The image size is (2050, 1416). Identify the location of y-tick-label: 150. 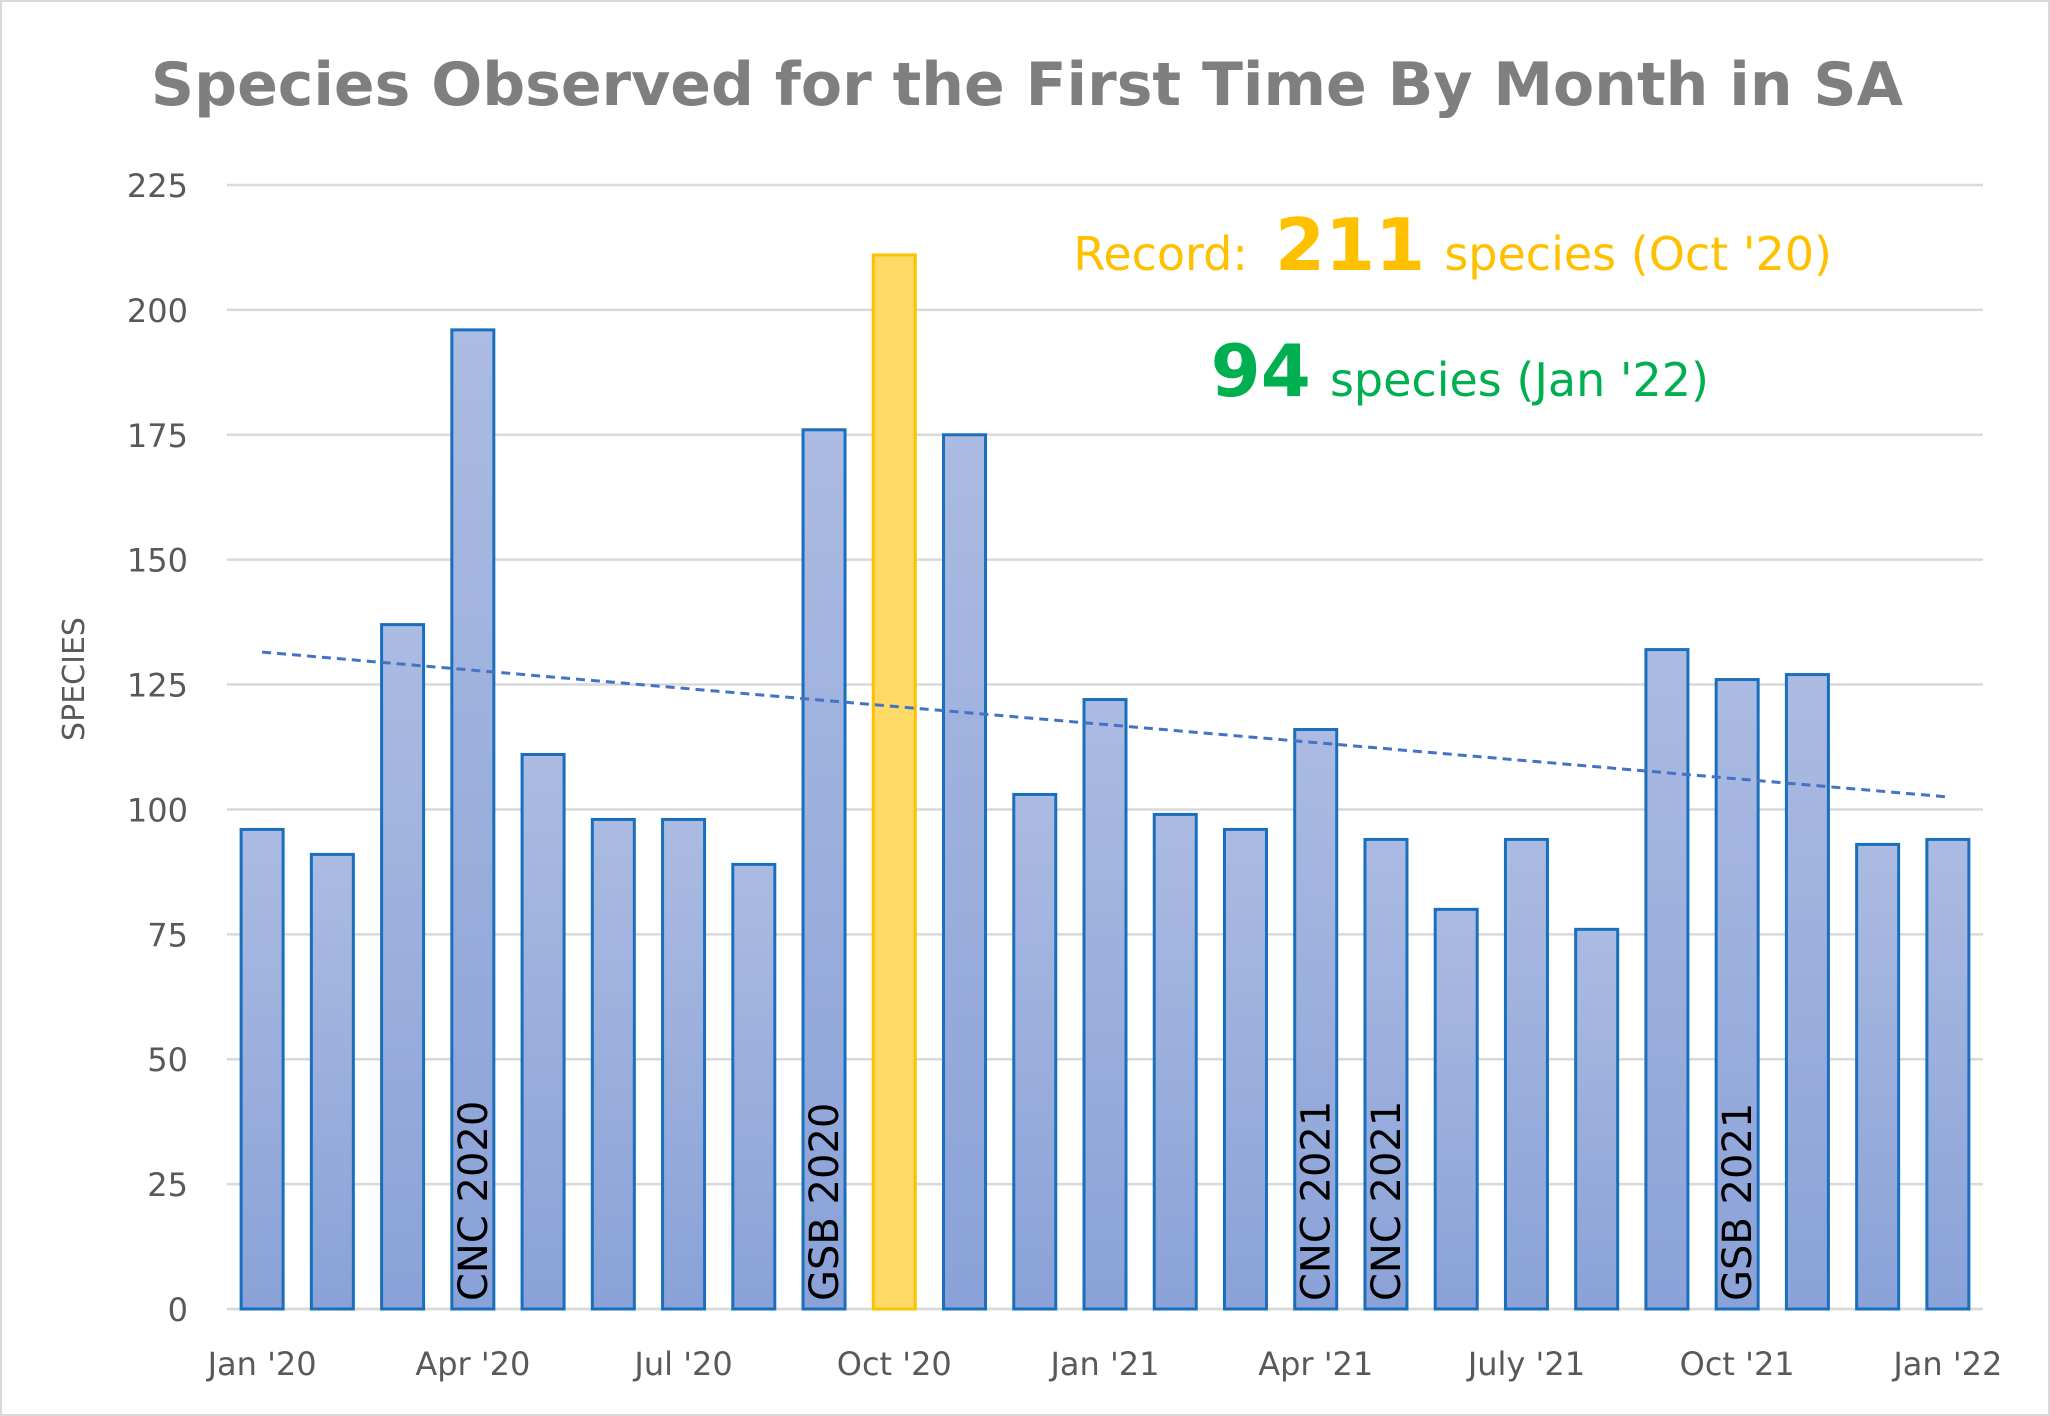
(157, 561).